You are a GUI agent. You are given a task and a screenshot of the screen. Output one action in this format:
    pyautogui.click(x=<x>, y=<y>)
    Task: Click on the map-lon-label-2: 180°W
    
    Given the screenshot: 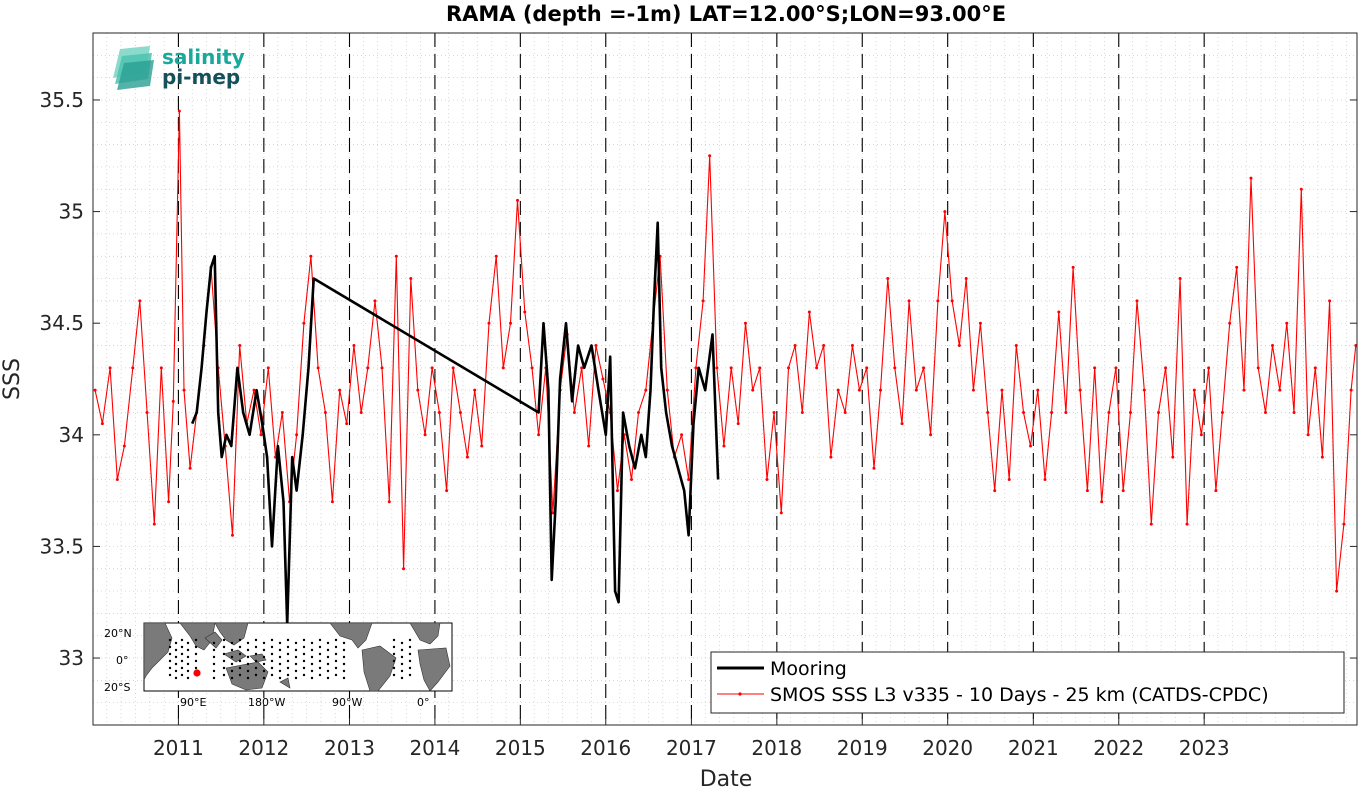 What is the action you would take?
    pyautogui.click(x=266, y=702)
    